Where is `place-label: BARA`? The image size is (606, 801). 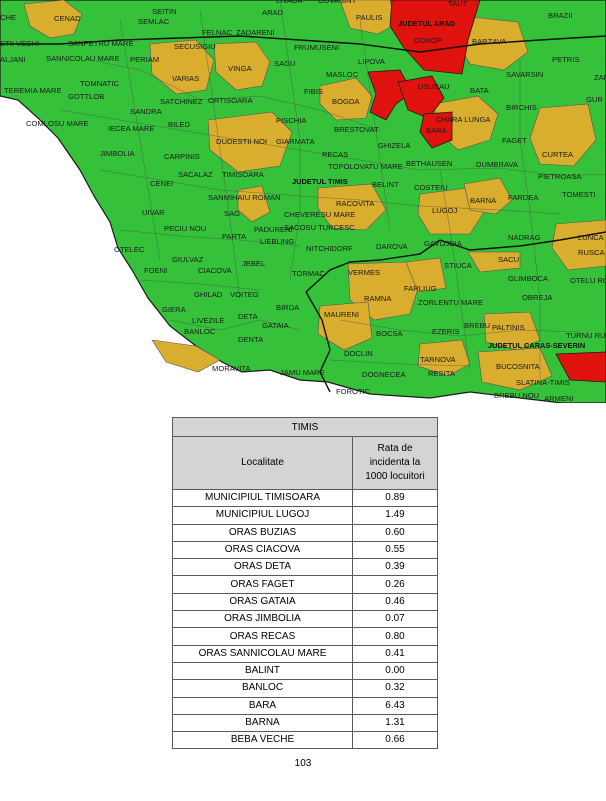 place-label: BARA is located at coordinates (437, 130).